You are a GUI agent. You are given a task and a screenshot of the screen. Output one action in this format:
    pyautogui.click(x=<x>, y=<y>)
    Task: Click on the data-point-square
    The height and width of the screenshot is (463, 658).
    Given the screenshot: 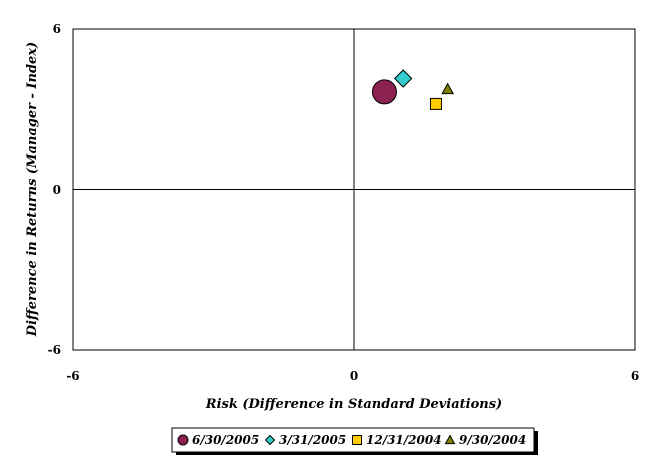 What is the action you would take?
    pyautogui.click(x=435, y=103)
    